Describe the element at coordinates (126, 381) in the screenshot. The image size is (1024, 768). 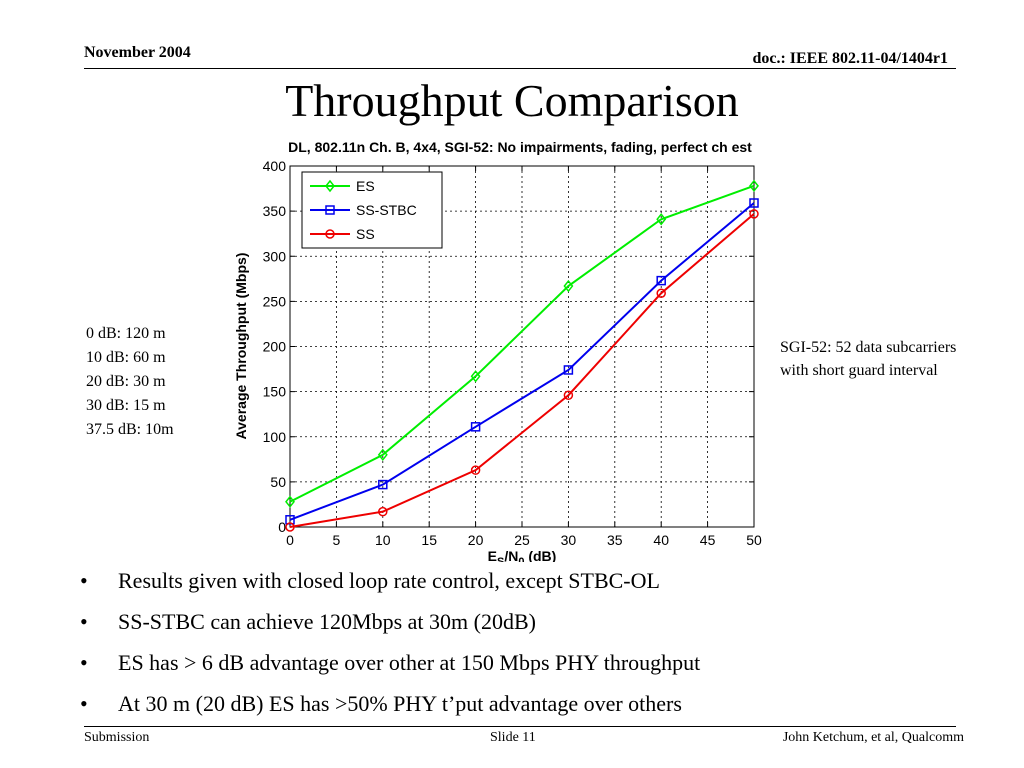
I see `distance-line: 20 dB: 30 m` at that location.